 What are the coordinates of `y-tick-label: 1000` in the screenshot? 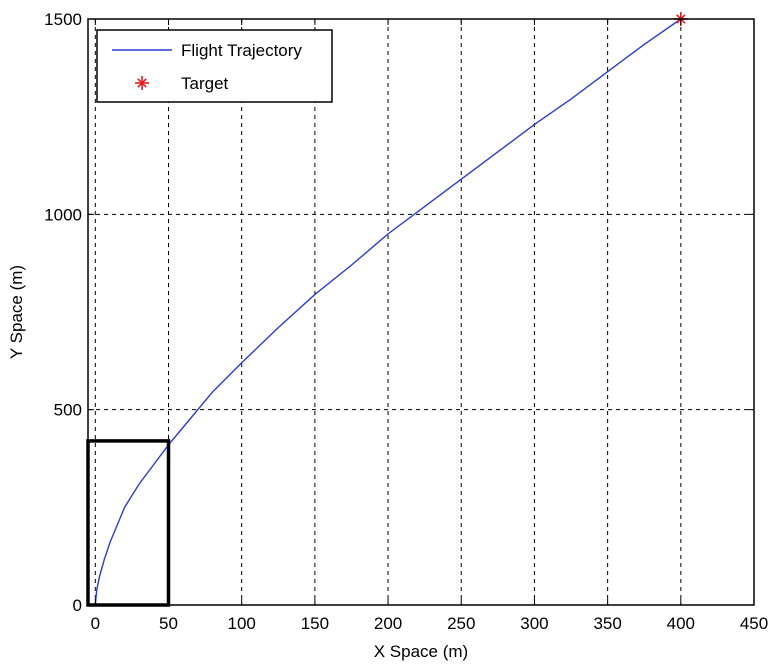 It's located at (63, 214).